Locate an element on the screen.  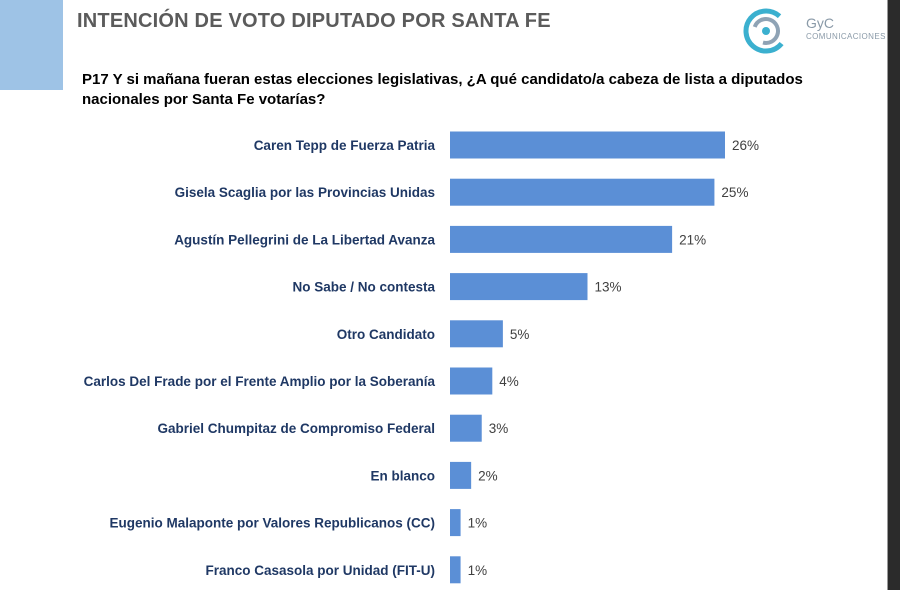
value-label: 5% is located at coordinates (520, 334).